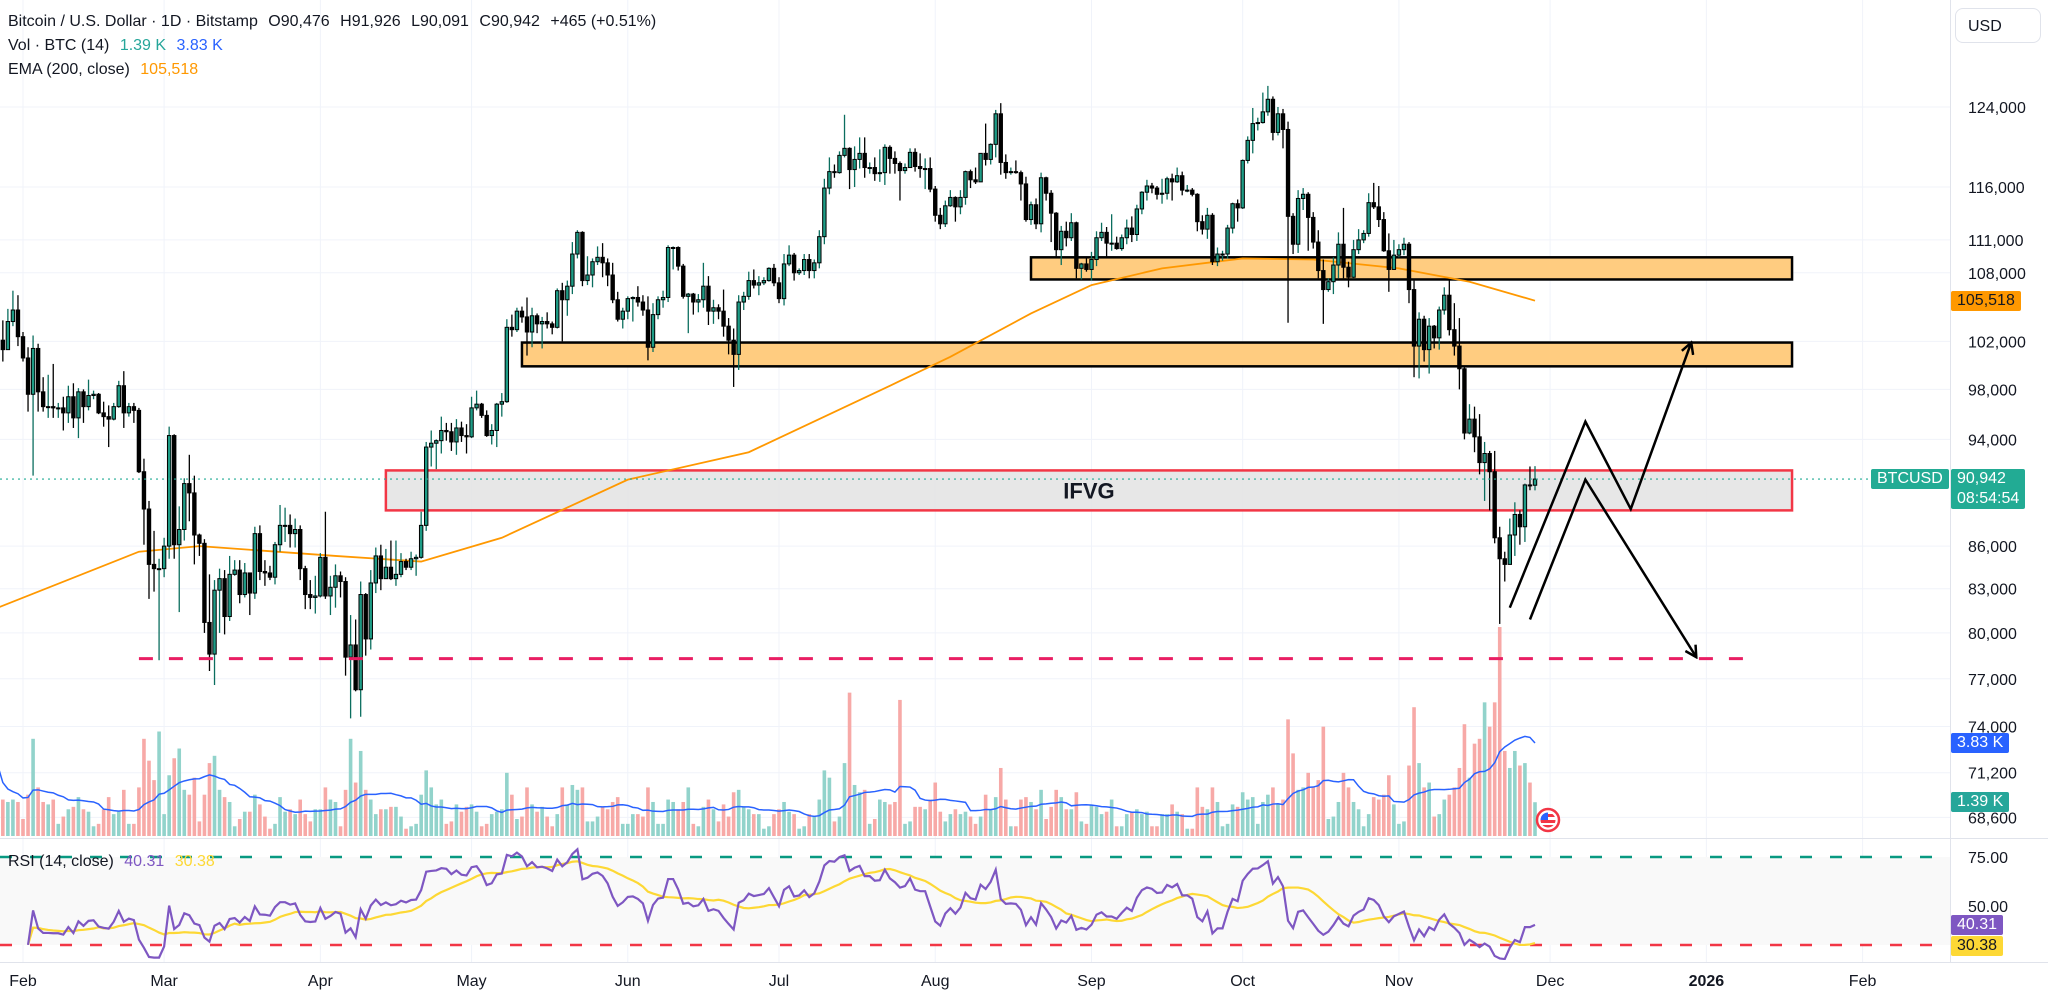 The height and width of the screenshot is (1000, 2048). I want to click on rsi-legend: RSI (14, close) 40.31 30.38, so click(114, 862).